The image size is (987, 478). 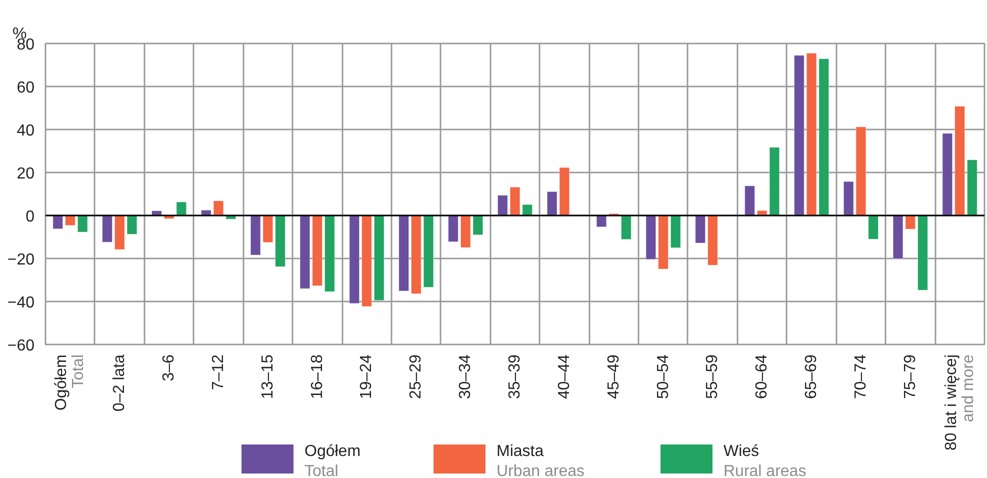 What do you see at coordinates (70, 382) in the screenshot?
I see `x-tick-label: Ogółem Total` at bounding box center [70, 382].